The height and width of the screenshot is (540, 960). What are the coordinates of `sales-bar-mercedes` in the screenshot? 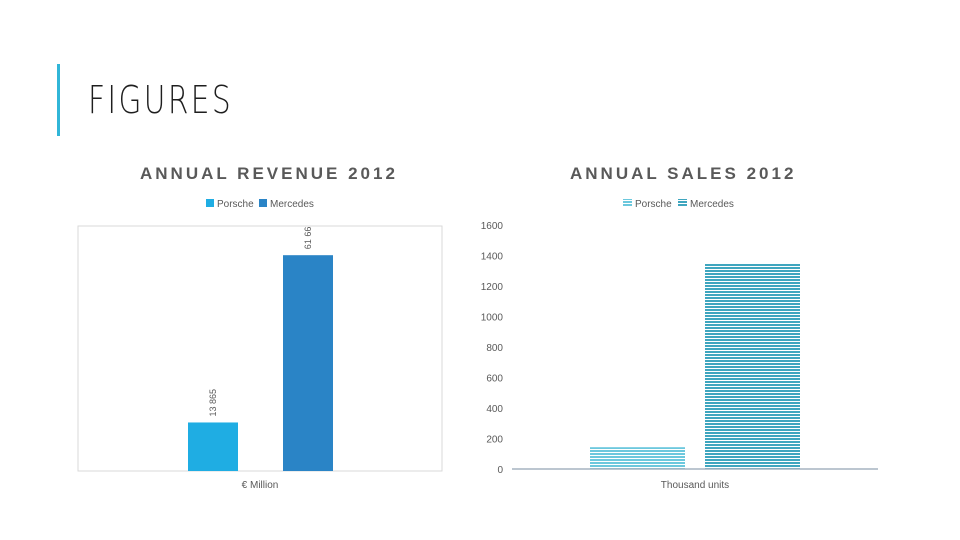 It's located at (752, 366).